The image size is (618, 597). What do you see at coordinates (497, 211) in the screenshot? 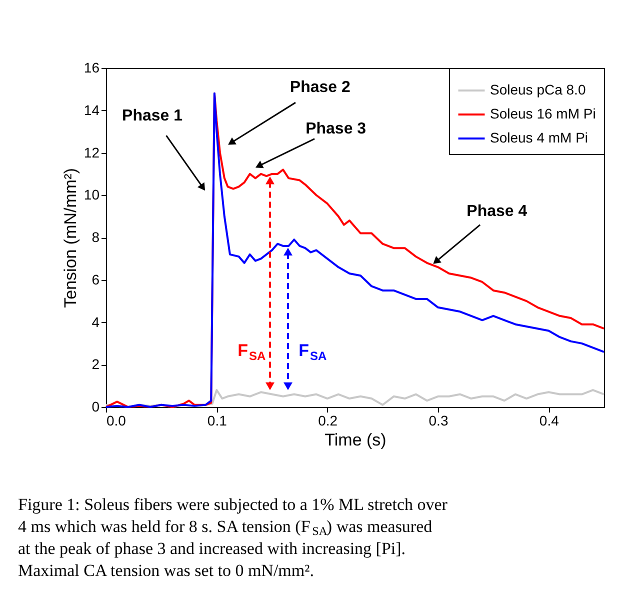
I see `annotation: Phase 4` at bounding box center [497, 211].